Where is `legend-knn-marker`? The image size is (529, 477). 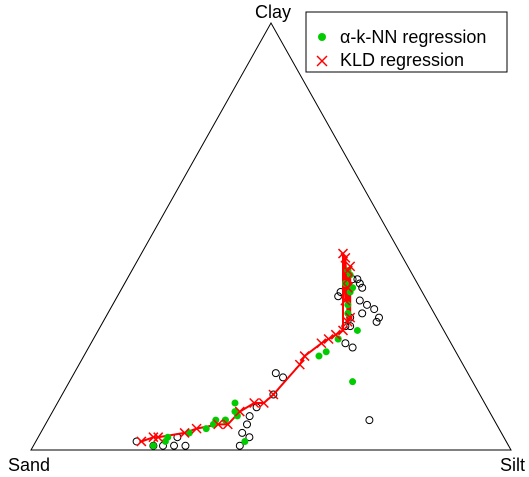 legend-knn-marker is located at coordinates (322, 37).